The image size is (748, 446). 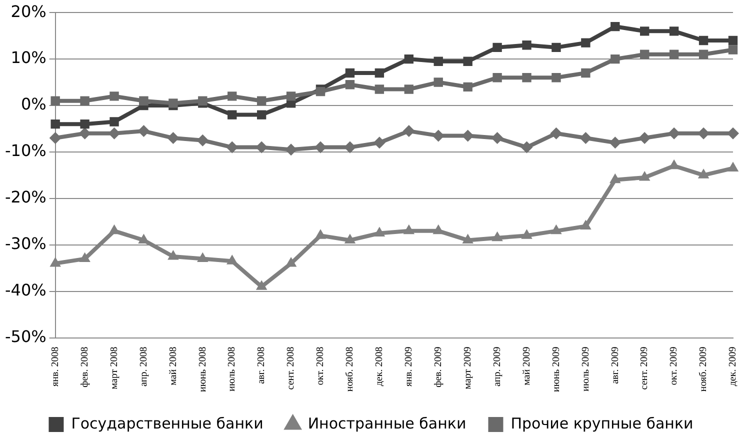 I want to click on x-tick-label: сент. 2009, so click(x=644, y=368).